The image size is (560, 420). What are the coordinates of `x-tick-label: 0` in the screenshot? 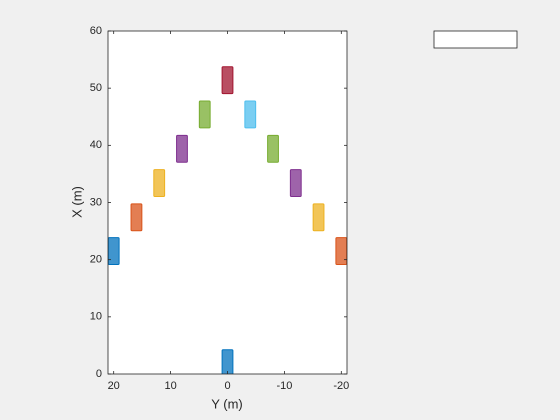 It's located at (99, 374).